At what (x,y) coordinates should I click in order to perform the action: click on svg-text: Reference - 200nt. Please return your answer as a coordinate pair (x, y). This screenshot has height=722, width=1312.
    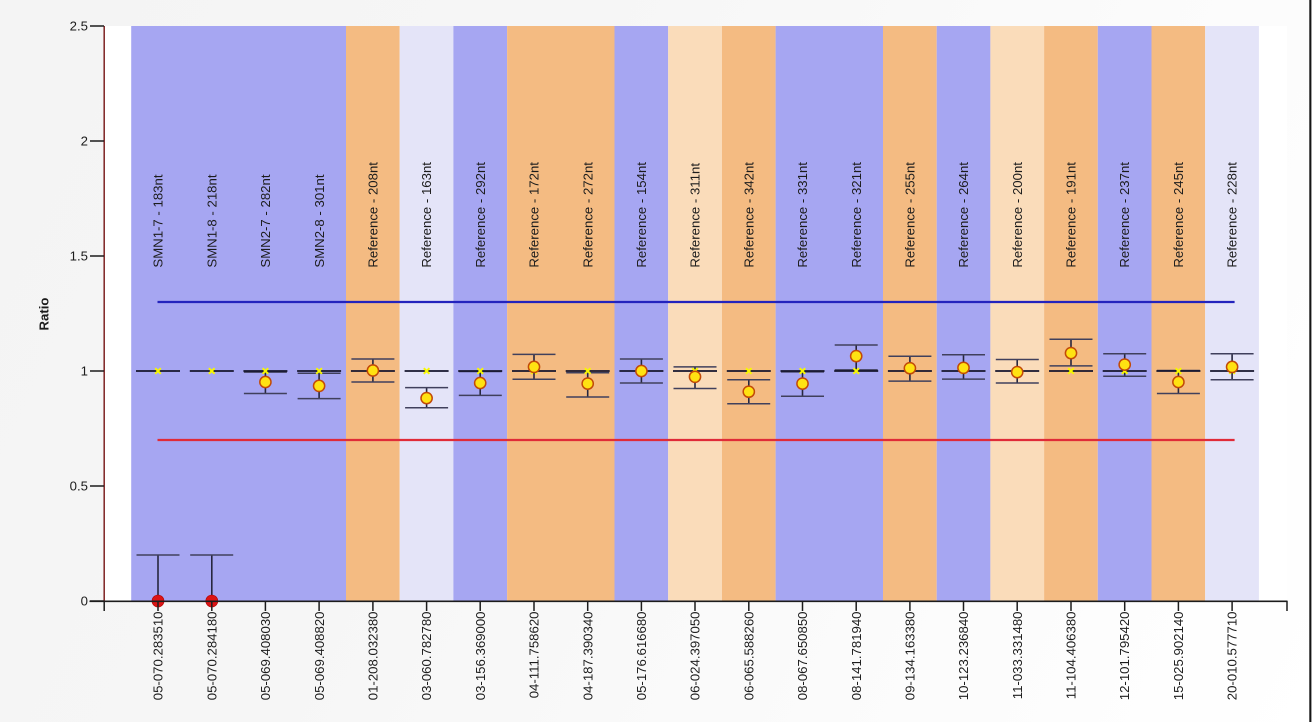
    Looking at the image, I should click on (1017, 215).